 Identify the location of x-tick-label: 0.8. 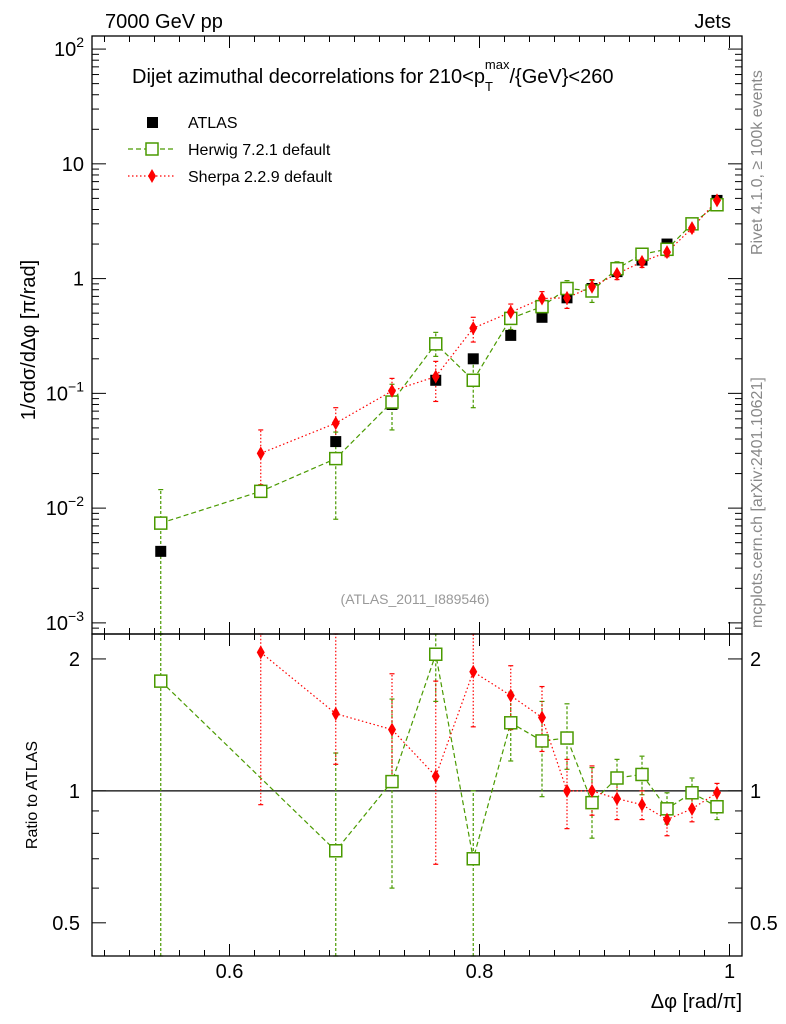
(480, 972).